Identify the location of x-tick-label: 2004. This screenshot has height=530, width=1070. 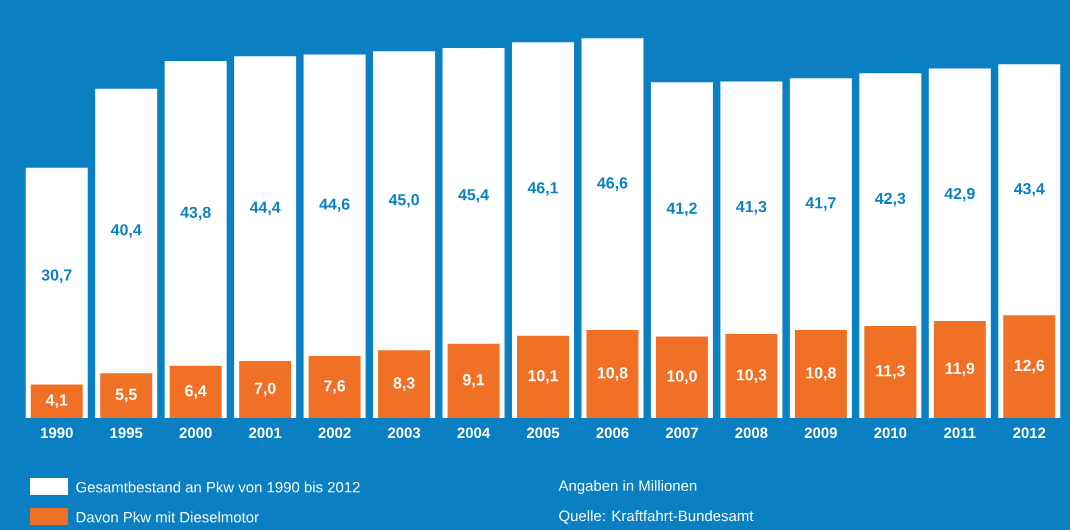
(474, 433).